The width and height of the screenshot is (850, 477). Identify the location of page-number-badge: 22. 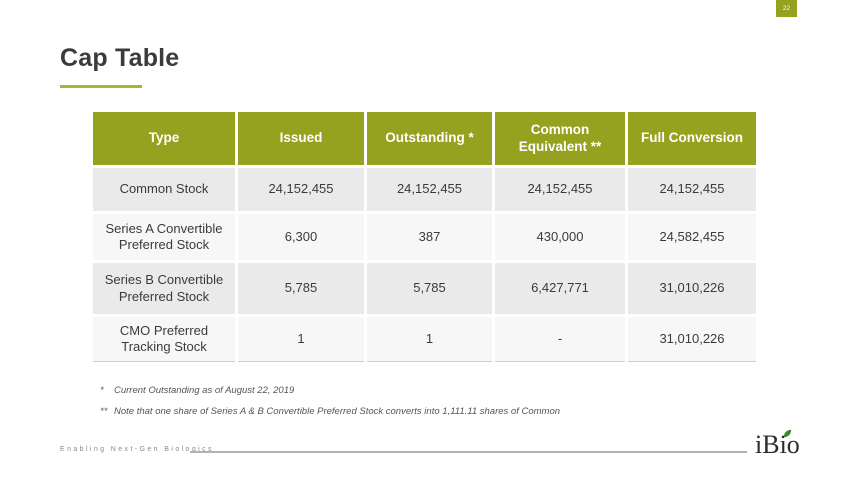
(786, 8).